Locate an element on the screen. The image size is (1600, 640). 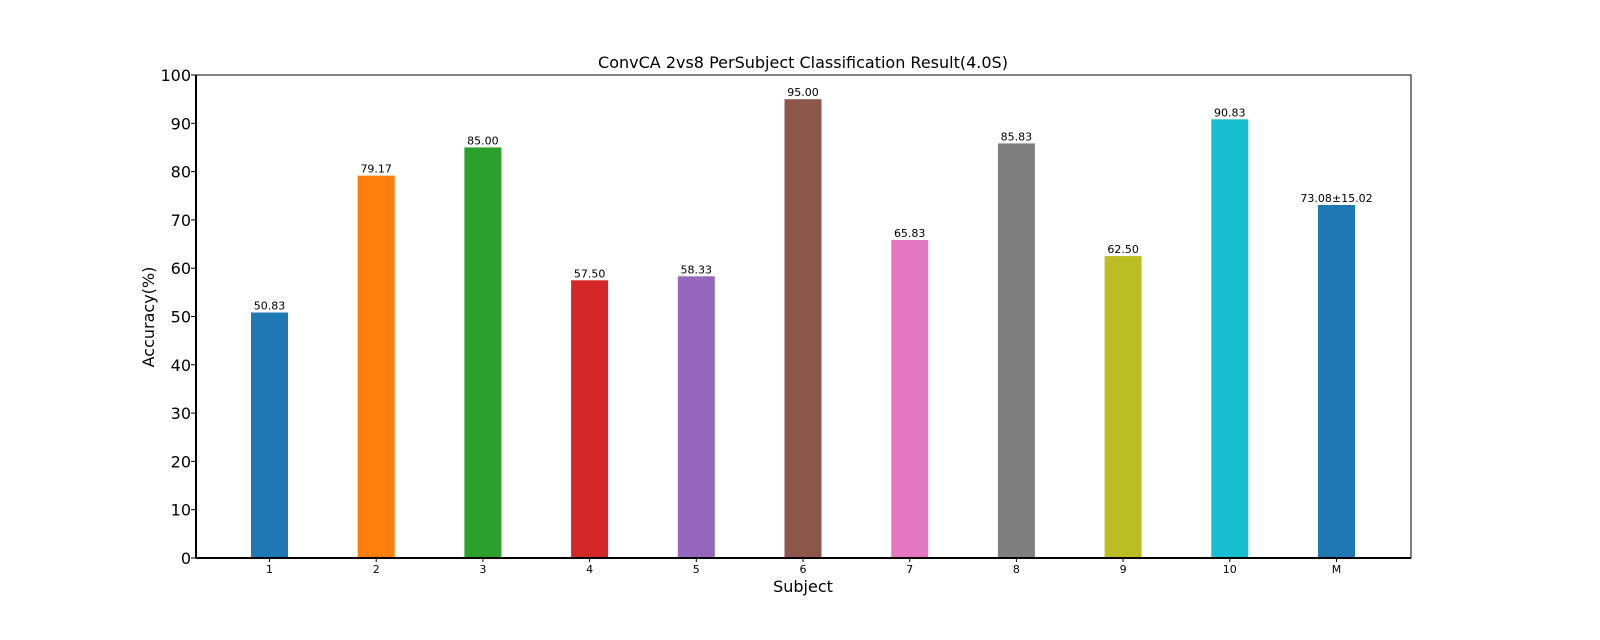
x-tick-label-5: 5 is located at coordinates (696, 569).